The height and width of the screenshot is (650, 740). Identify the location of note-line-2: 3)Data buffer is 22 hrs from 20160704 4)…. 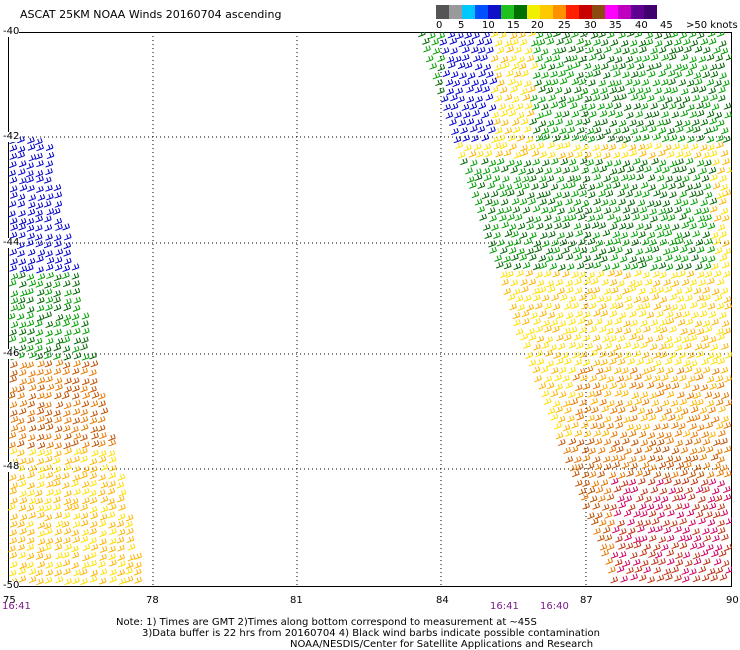
(371, 633).